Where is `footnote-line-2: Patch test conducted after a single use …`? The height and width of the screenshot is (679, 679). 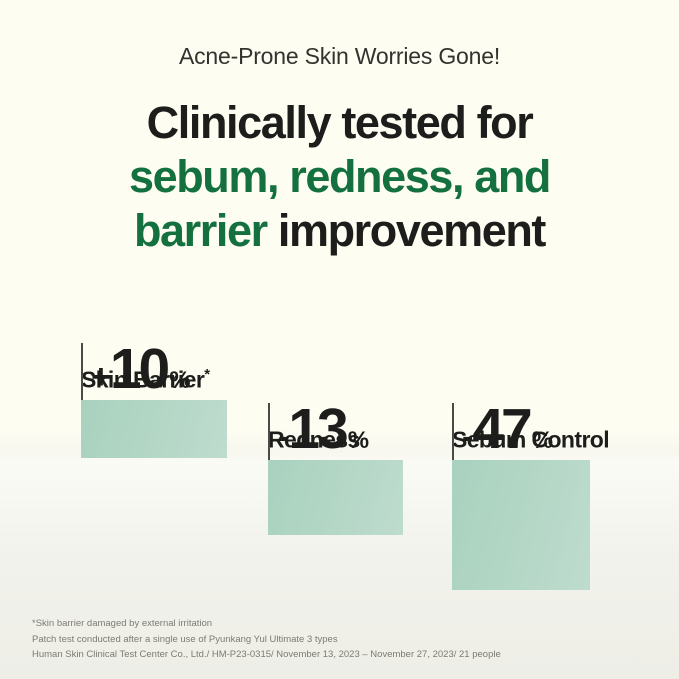 footnote-line-2: Patch test conducted after a single use … is located at coordinates (185, 639).